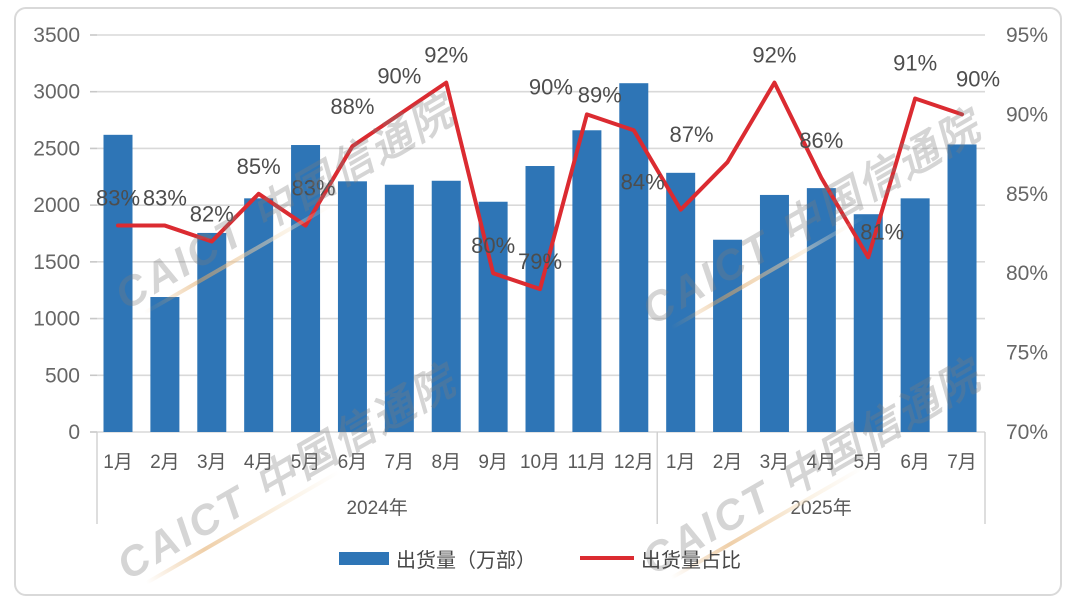  What do you see at coordinates (493, 245) in the screenshot?
I see `point-label: 80%` at bounding box center [493, 245].